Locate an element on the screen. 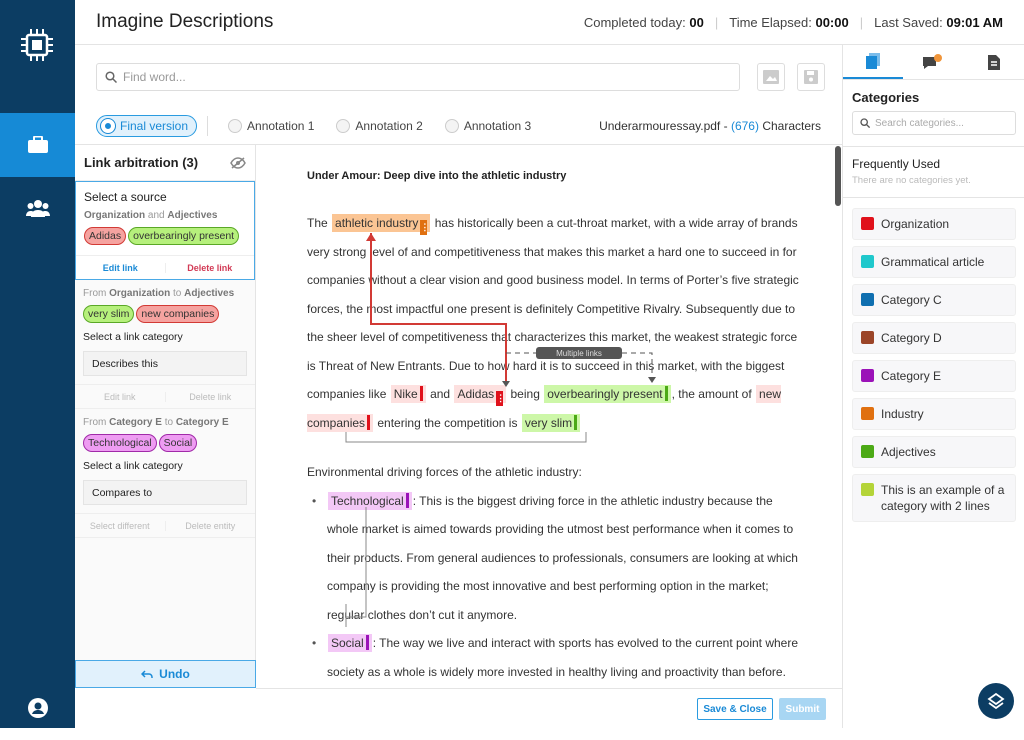 This screenshot has height=740, width=1024. category-item: Organization is located at coordinates (934, 224).